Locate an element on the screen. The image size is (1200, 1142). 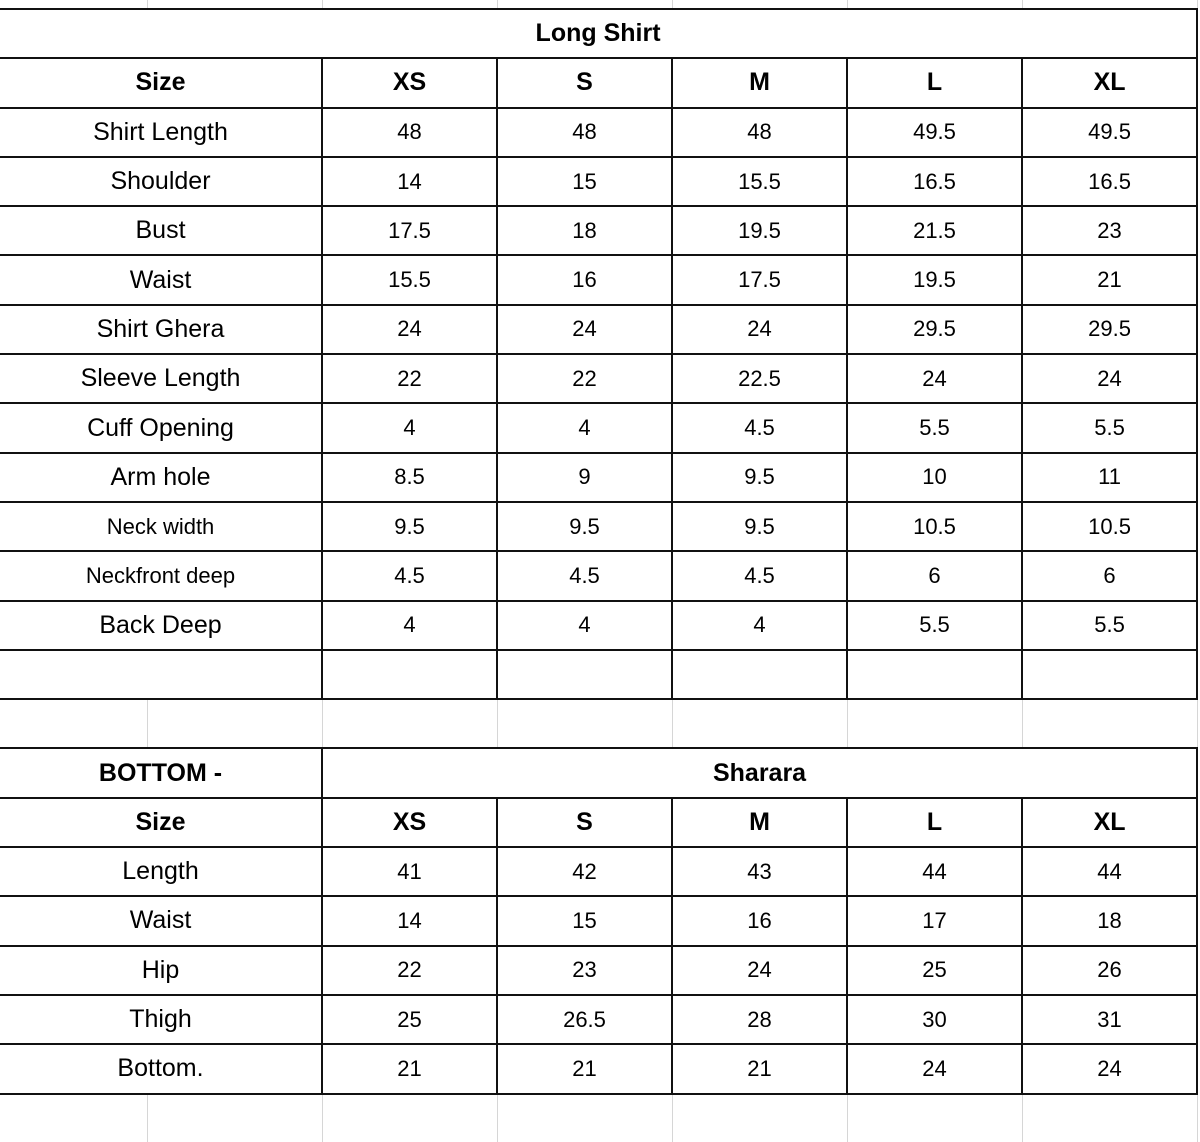
measurement-cell: 49.5 is located at coordinates (934, 132).